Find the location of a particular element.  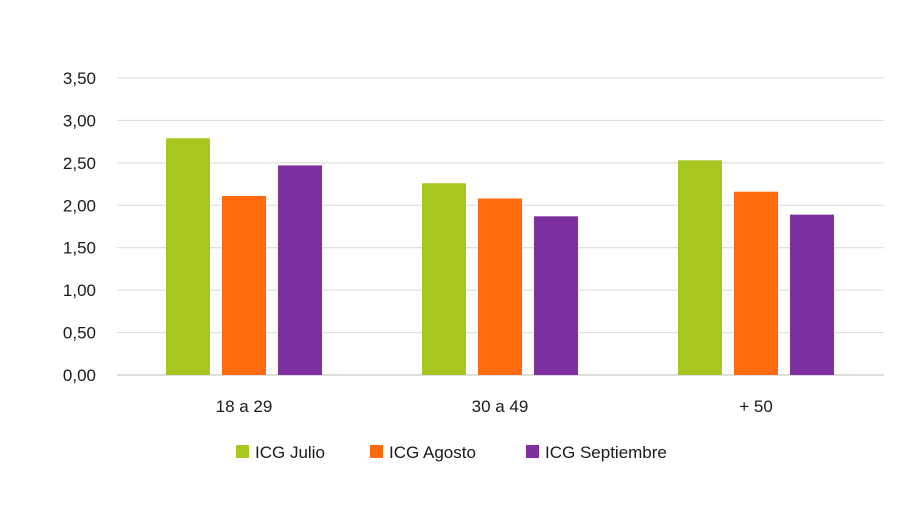

y-tick-label: 2,50 is located at coordinates (79, 163).